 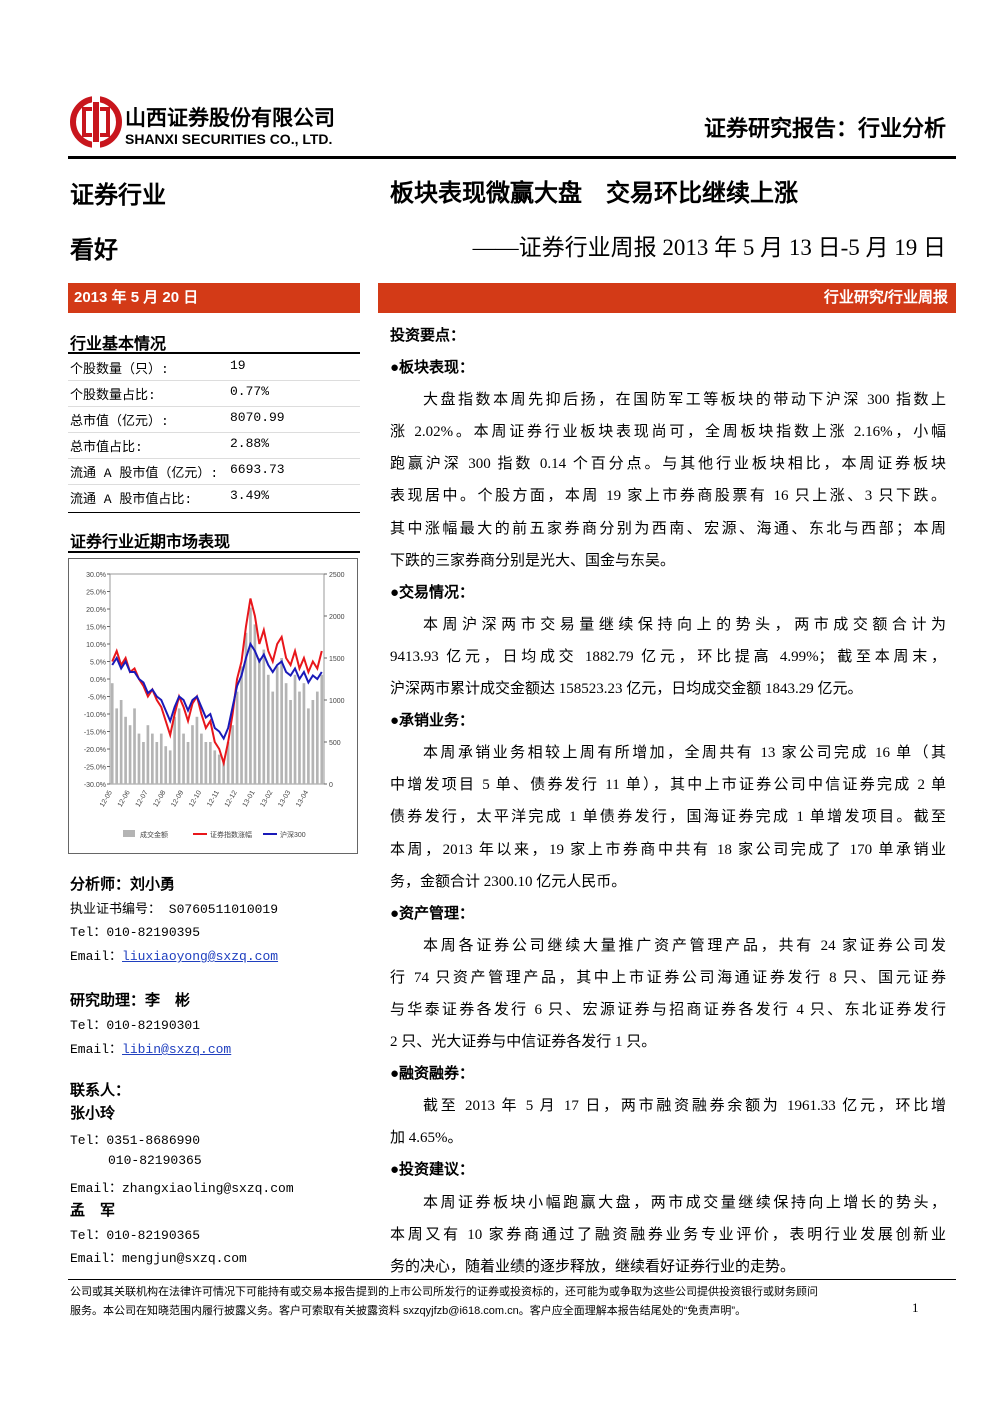 I want to click on row-value: 0.77%, so click(x=250, y=391).